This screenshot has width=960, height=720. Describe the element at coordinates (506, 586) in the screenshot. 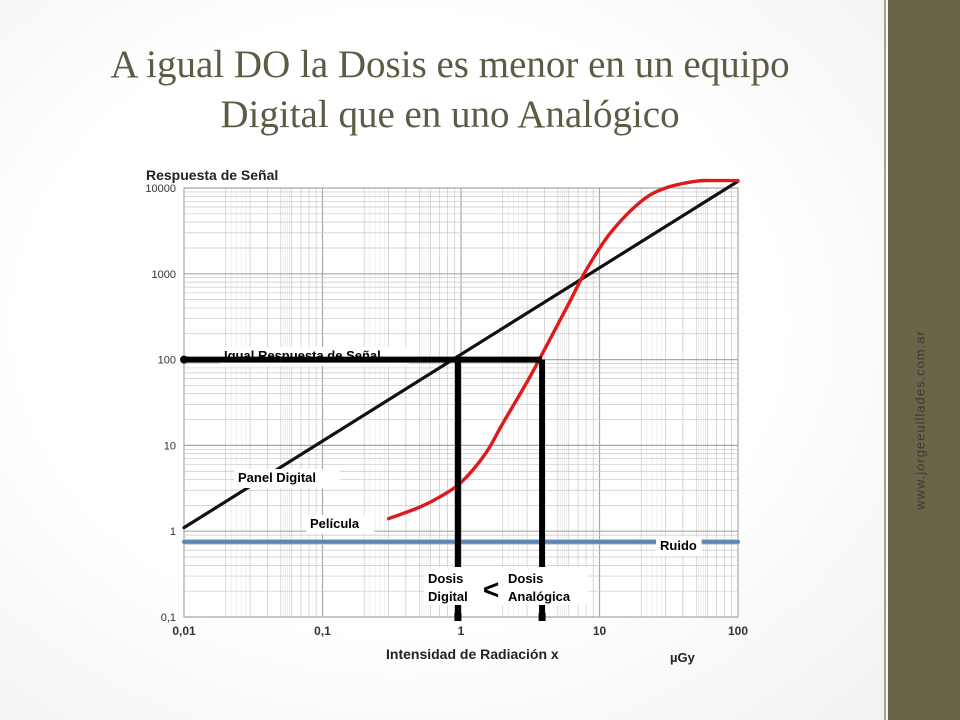

I see `dose-label-bg` at that location.